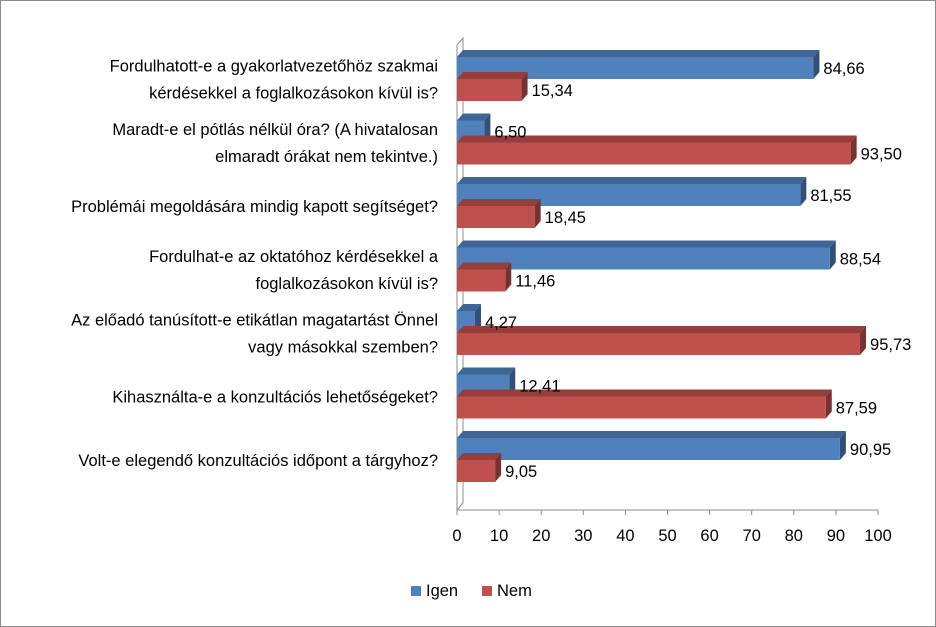 The image size is (936, 627). Describe the element at coordinates (294, 257) in the screenshot. I see `category-label-4-line-1: Fordulhat-e az oktatóhoz kérdésekkel a` at that location.